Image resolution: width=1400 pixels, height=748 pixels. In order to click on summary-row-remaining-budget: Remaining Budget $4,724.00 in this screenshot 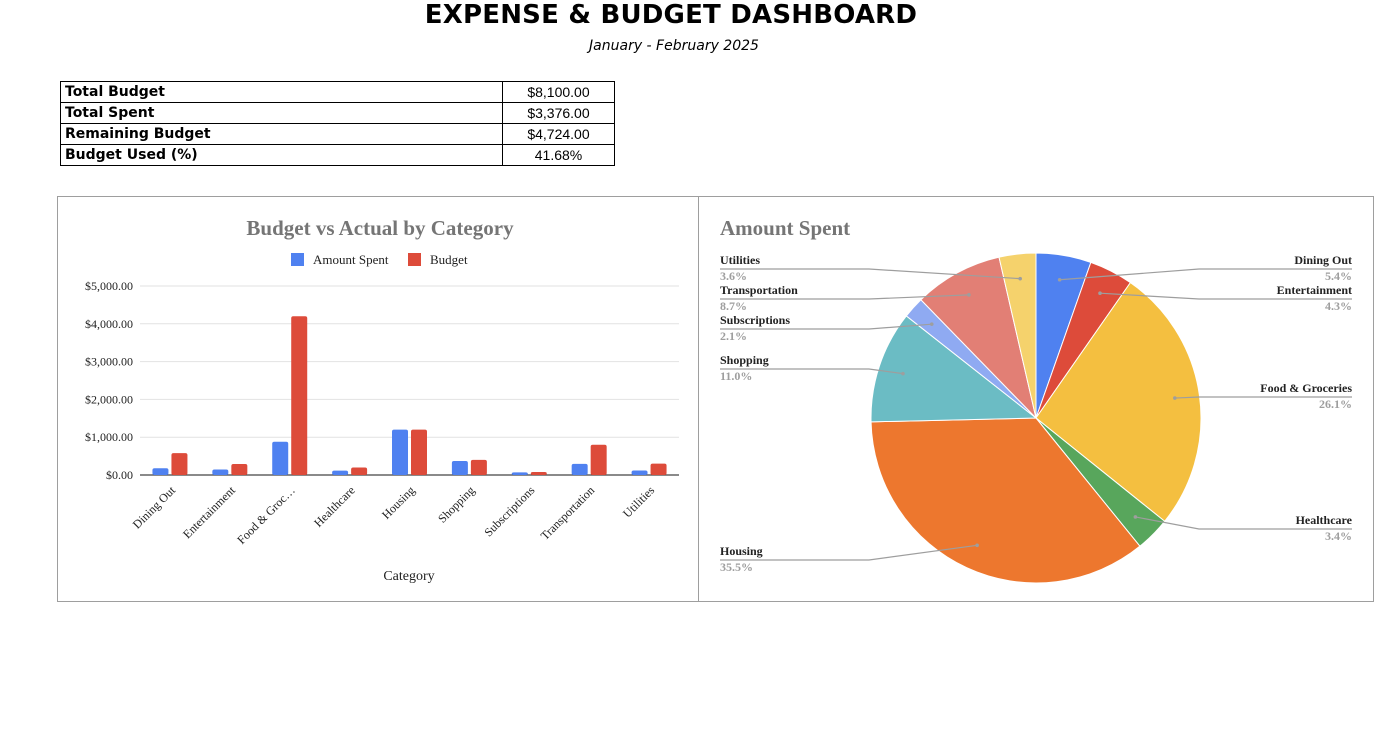, I will do `click(337, 134)`.